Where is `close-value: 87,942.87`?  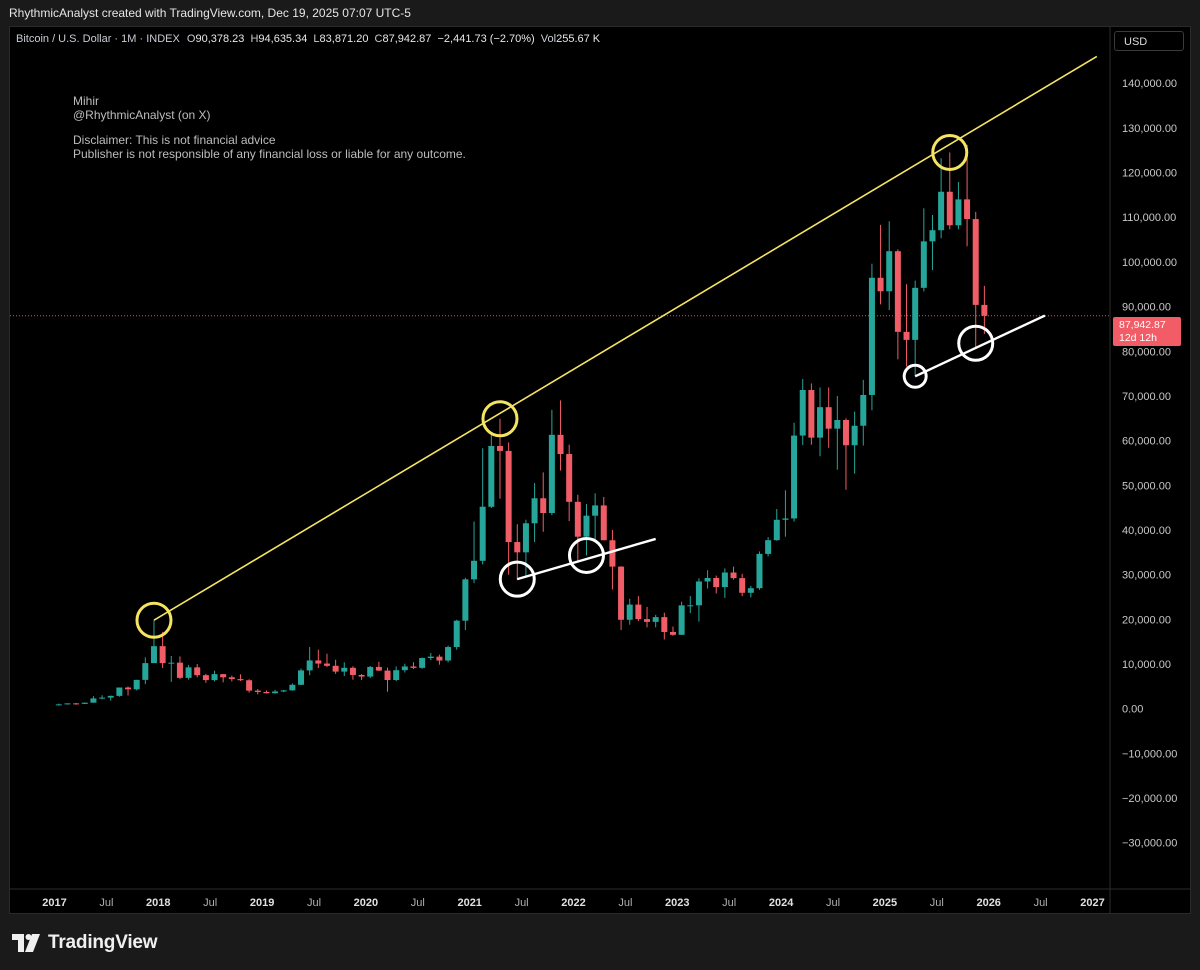 close-value: 87,942.87 is located at coordinates (407, 39).